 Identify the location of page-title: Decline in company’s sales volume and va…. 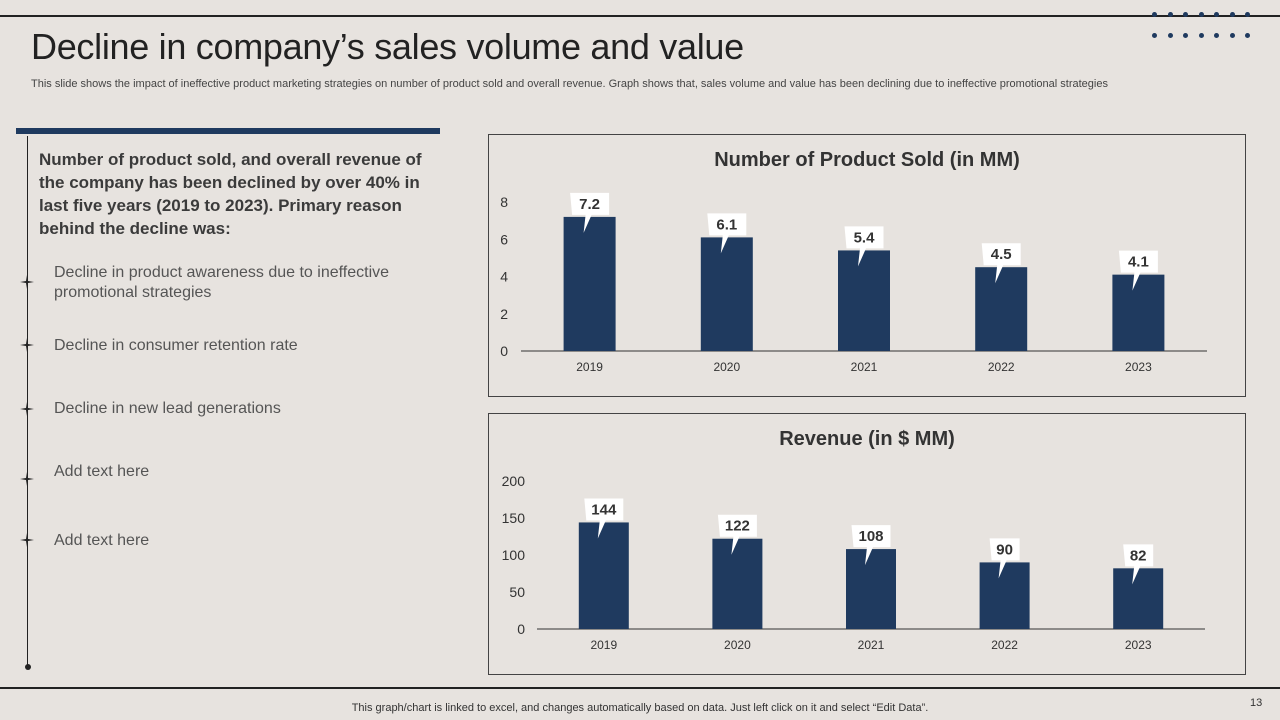
(387, 46).